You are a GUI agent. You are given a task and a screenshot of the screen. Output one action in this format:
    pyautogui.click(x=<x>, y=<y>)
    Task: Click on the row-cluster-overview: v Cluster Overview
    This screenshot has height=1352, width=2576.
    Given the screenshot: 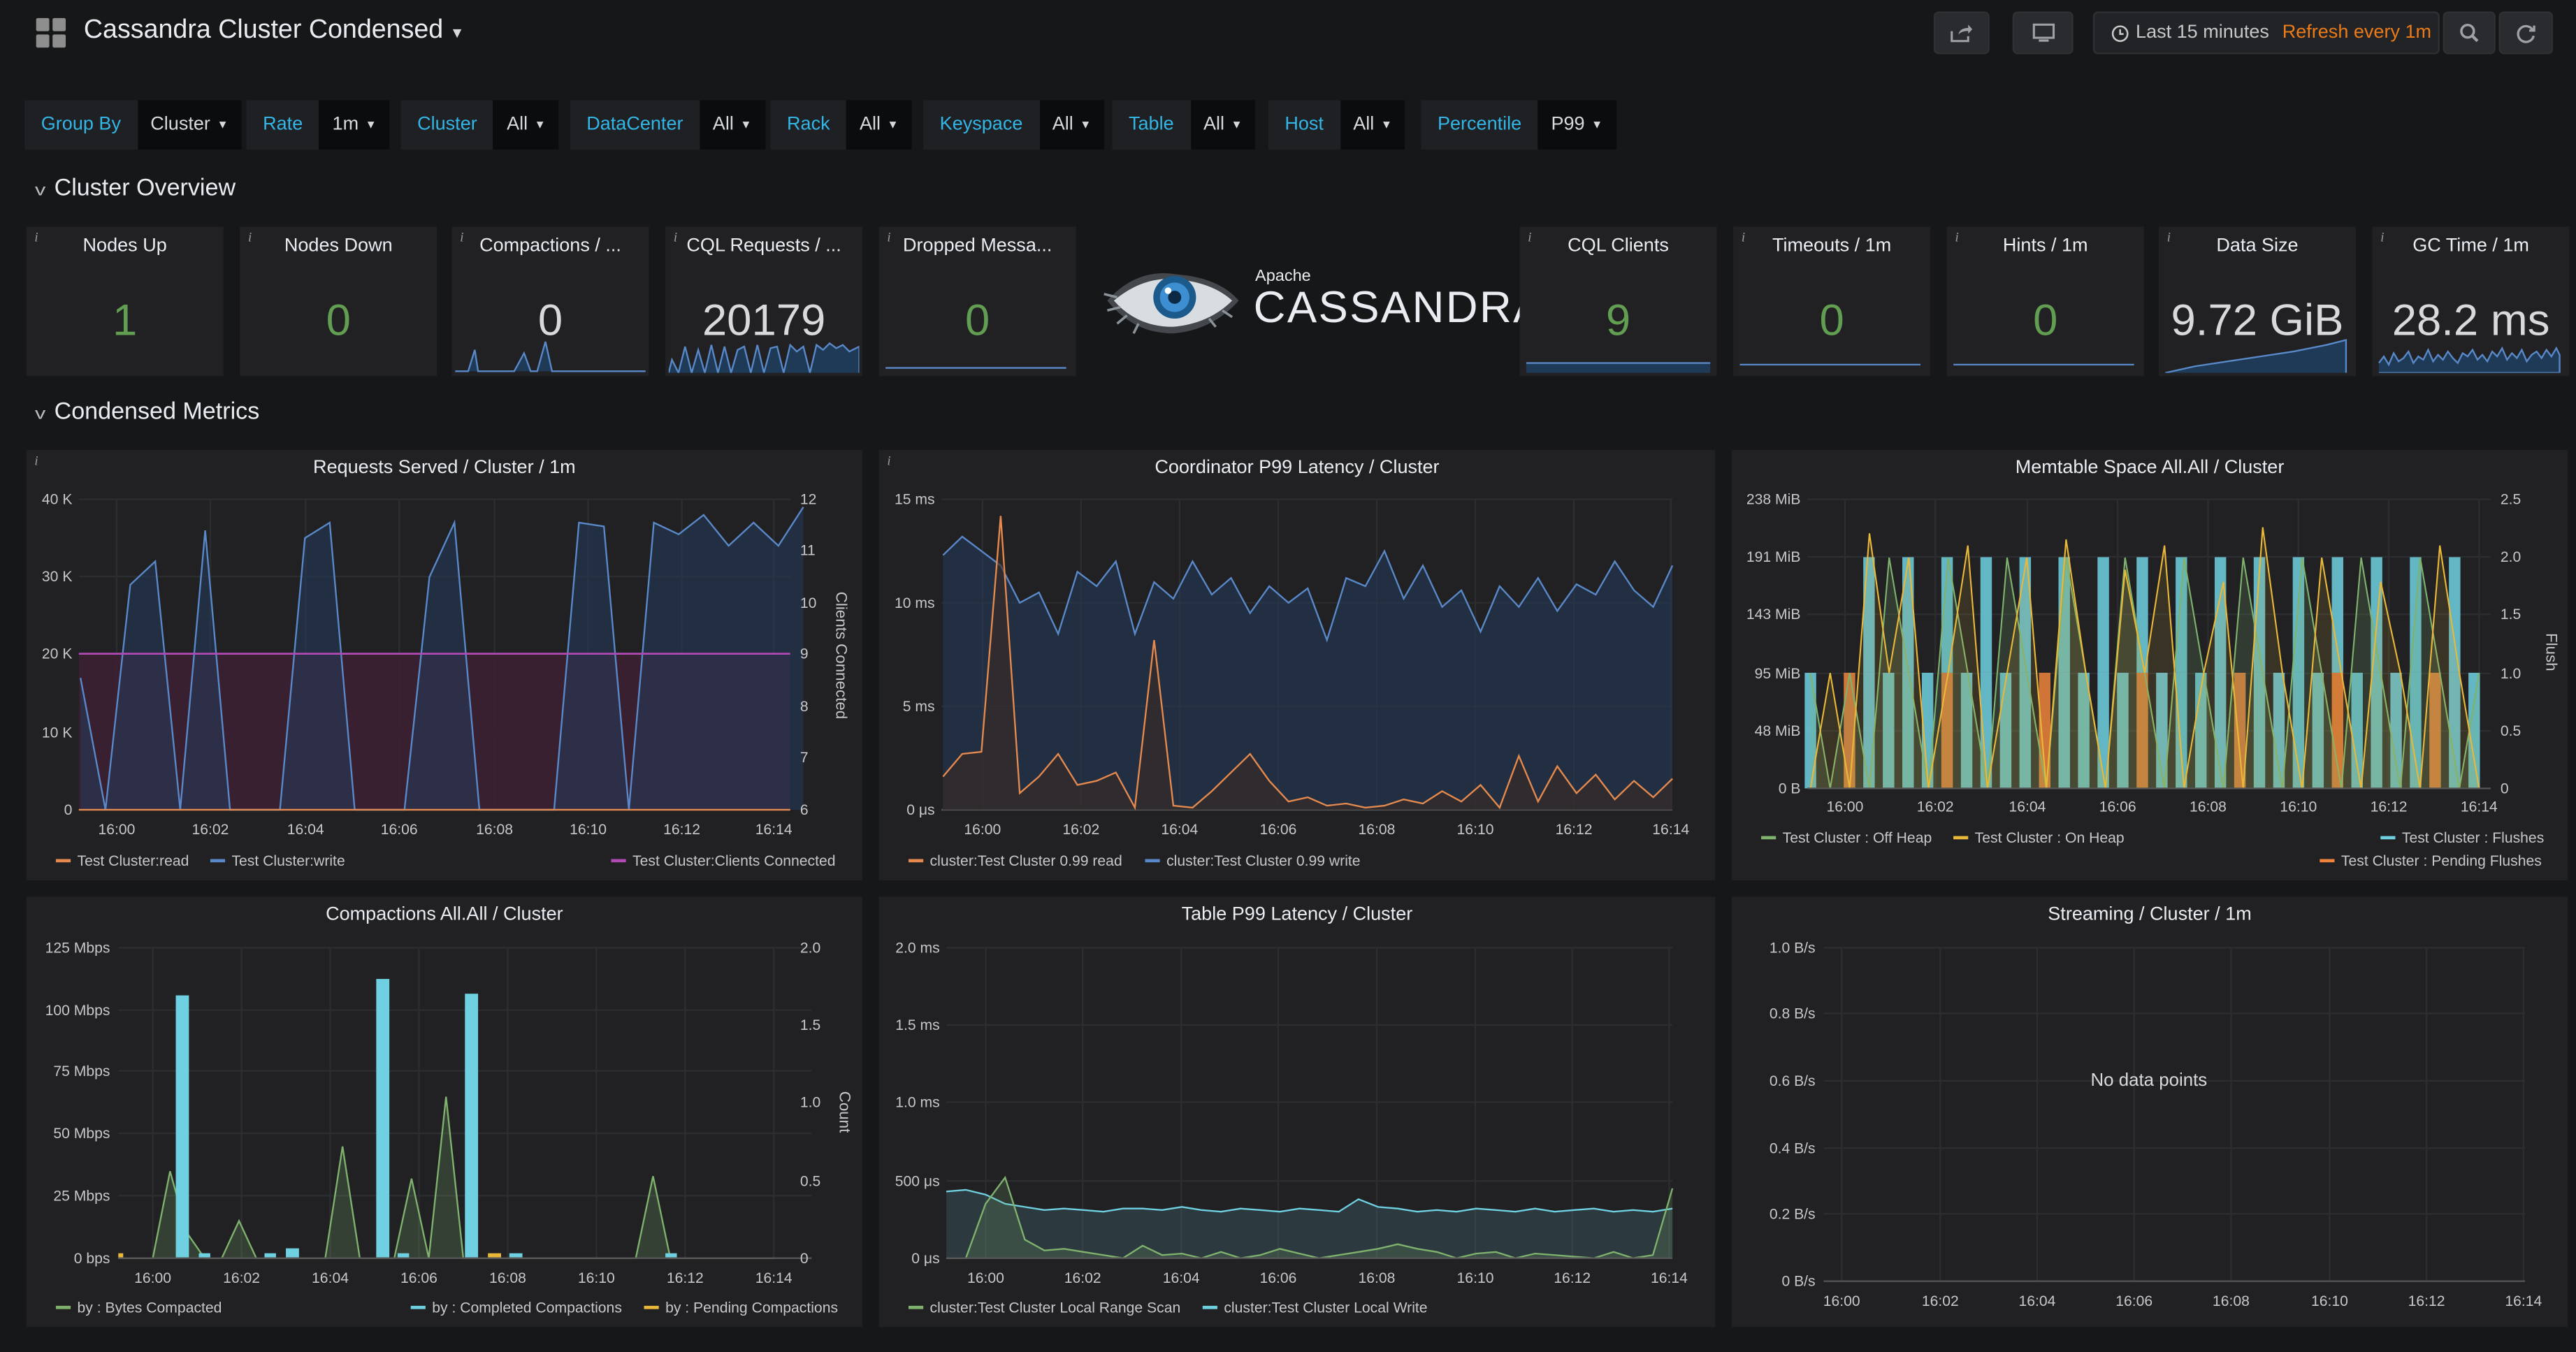 What is the action you would take?
    pyautogui.click(x=135, y=190)
    